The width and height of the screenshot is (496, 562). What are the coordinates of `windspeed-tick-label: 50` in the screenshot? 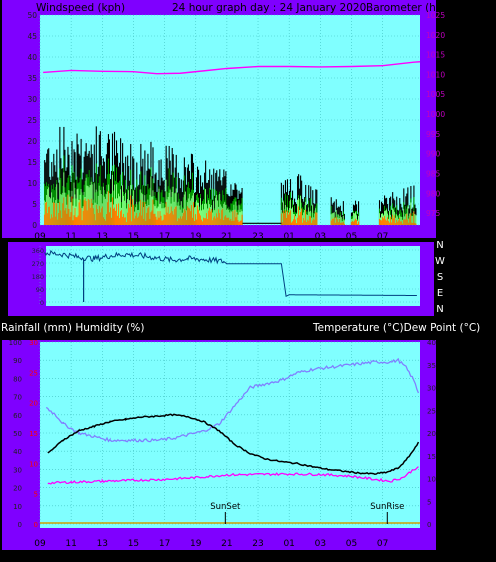 It's located at (32, 15).